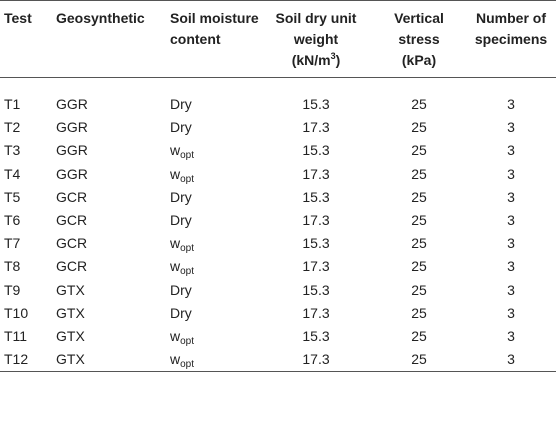 This screenshot has height=423, width=556. What do you see at coordinates (278, 127) in the screenshot?
I see `table-row: T2 GGR Dry 17.3 25 3` at bounding box center [278, 127].